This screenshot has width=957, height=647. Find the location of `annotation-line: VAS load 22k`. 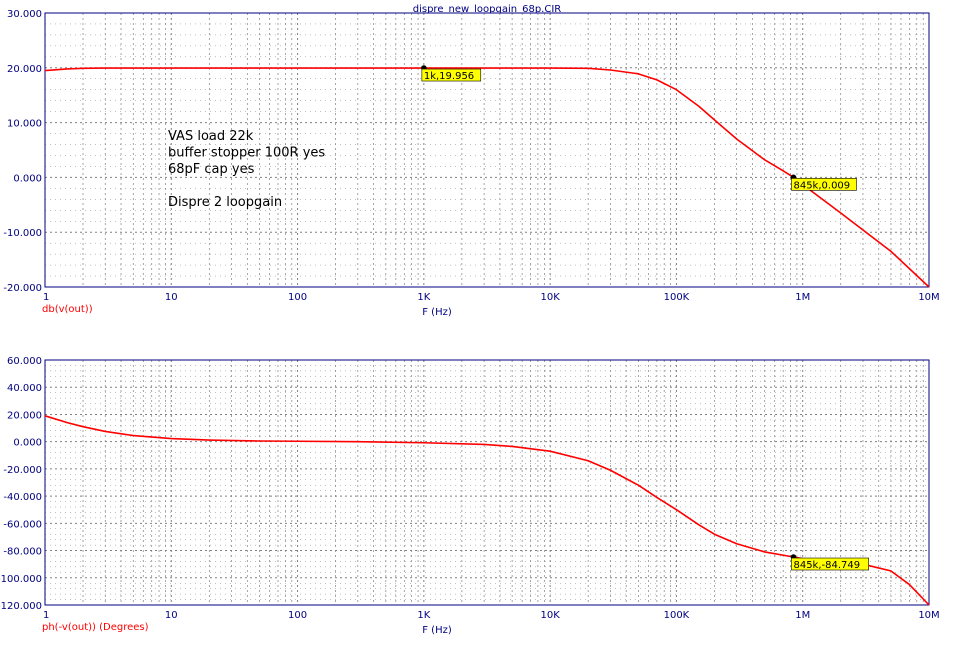

annotation-line: VAS load 22k is located at coordinates (211, 136).